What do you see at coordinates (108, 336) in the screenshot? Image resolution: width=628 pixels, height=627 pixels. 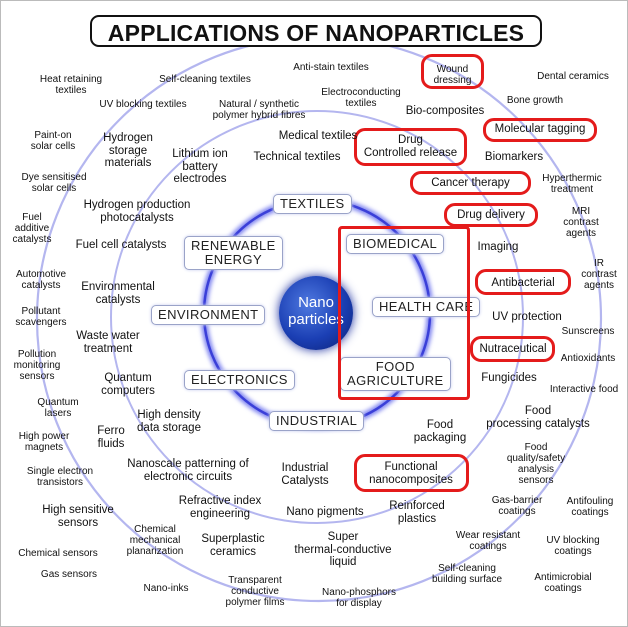 I see `line: Waste water` at bounding box center [108, 336].